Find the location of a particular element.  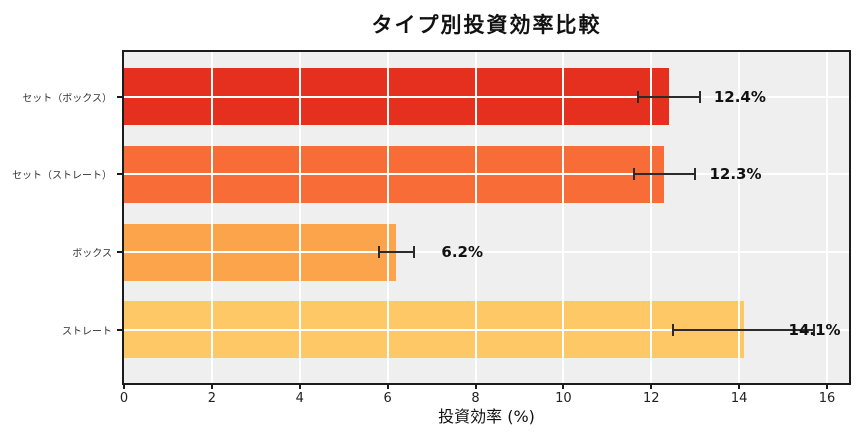

x-tick-label: 12 is located at coordinates (651, 398).